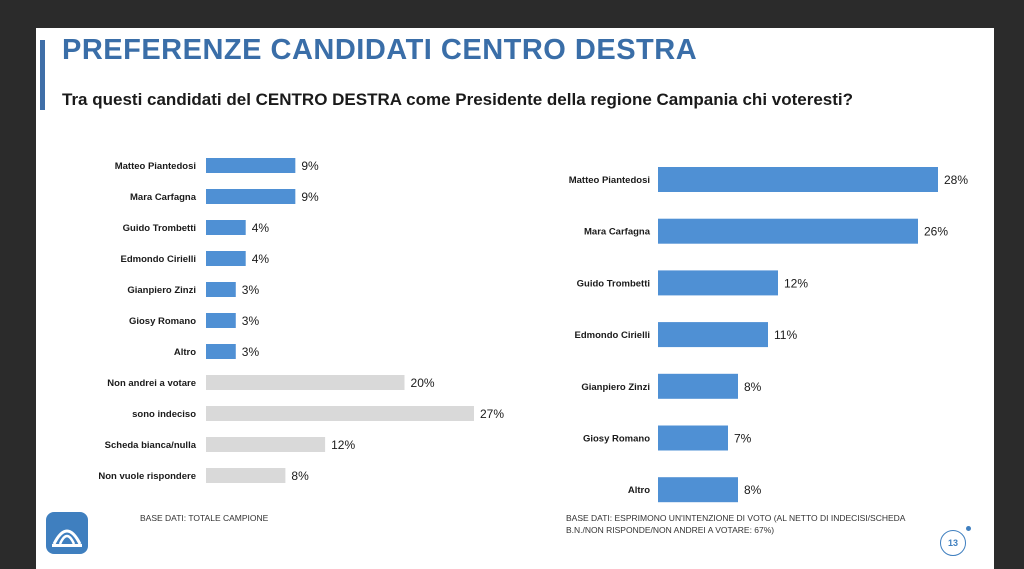 The height and width of the screenshot is (569, 1024). Describe the element at coordinates (785, 335) in the screenshot. I see `value-label: 11%` at that location.